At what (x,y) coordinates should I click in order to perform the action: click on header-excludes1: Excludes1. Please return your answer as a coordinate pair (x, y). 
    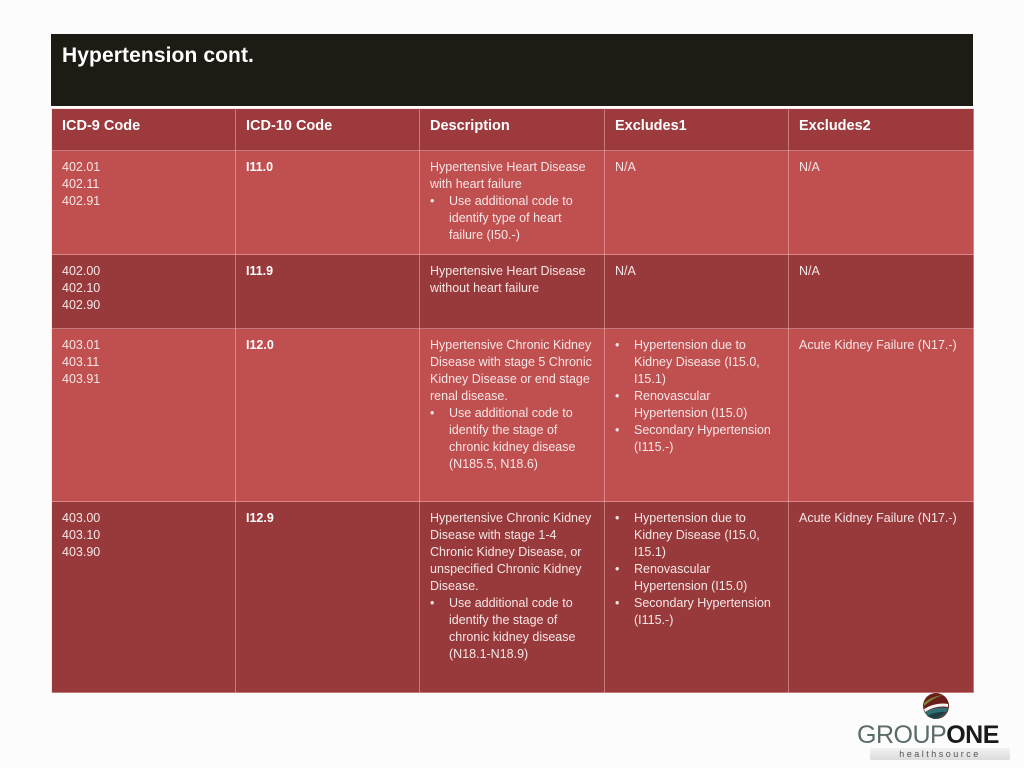
    Looking at the image, I should click on (696, 129).